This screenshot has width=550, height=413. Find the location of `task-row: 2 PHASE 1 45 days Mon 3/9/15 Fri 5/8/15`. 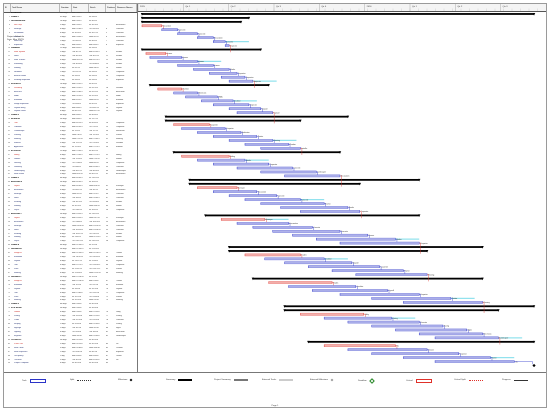

task-row: 2 PHASE 1 45 days Mon 3/9/15 Fri 5/8/15 is located at coordinates (70, 18).